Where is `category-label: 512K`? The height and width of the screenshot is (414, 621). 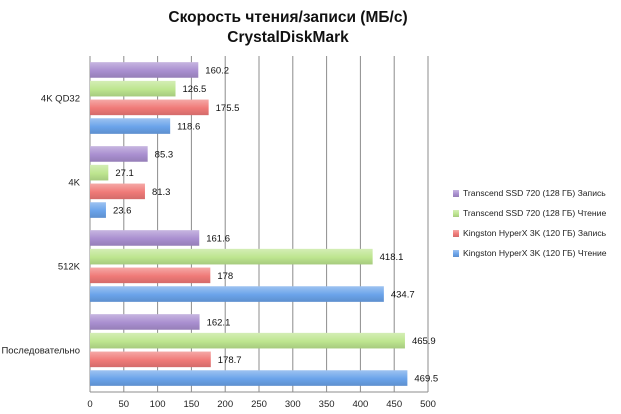 category-label: 512K is located at coordinates (69, 267).